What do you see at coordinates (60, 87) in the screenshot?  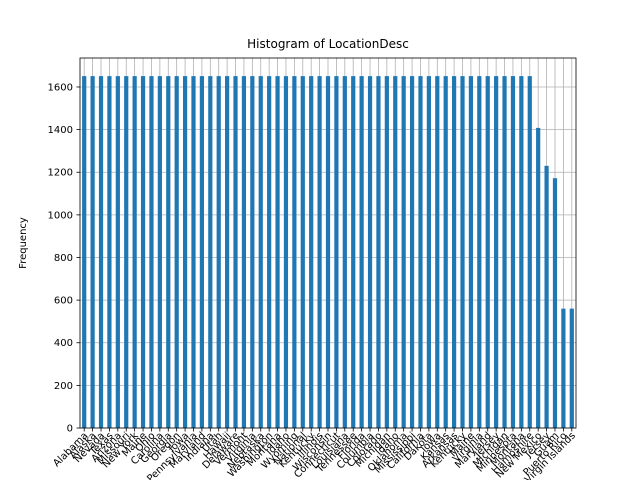 I see `y-tick-label: 1600` at bounding box center [60, 87].